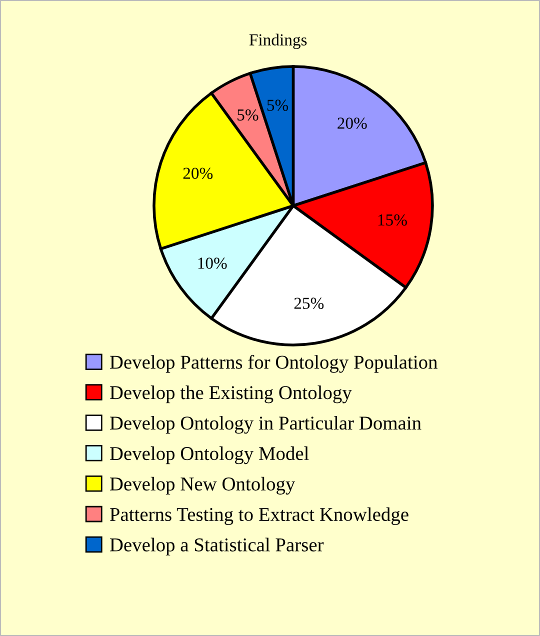 Image resolution: width=540 pixels, height=636 pixels. What do you see at coordinates (259, 516) in the screenshot?
I see `legend-label: Patterns Testing to Extract Knowledge` at bounding box center [259, 516].